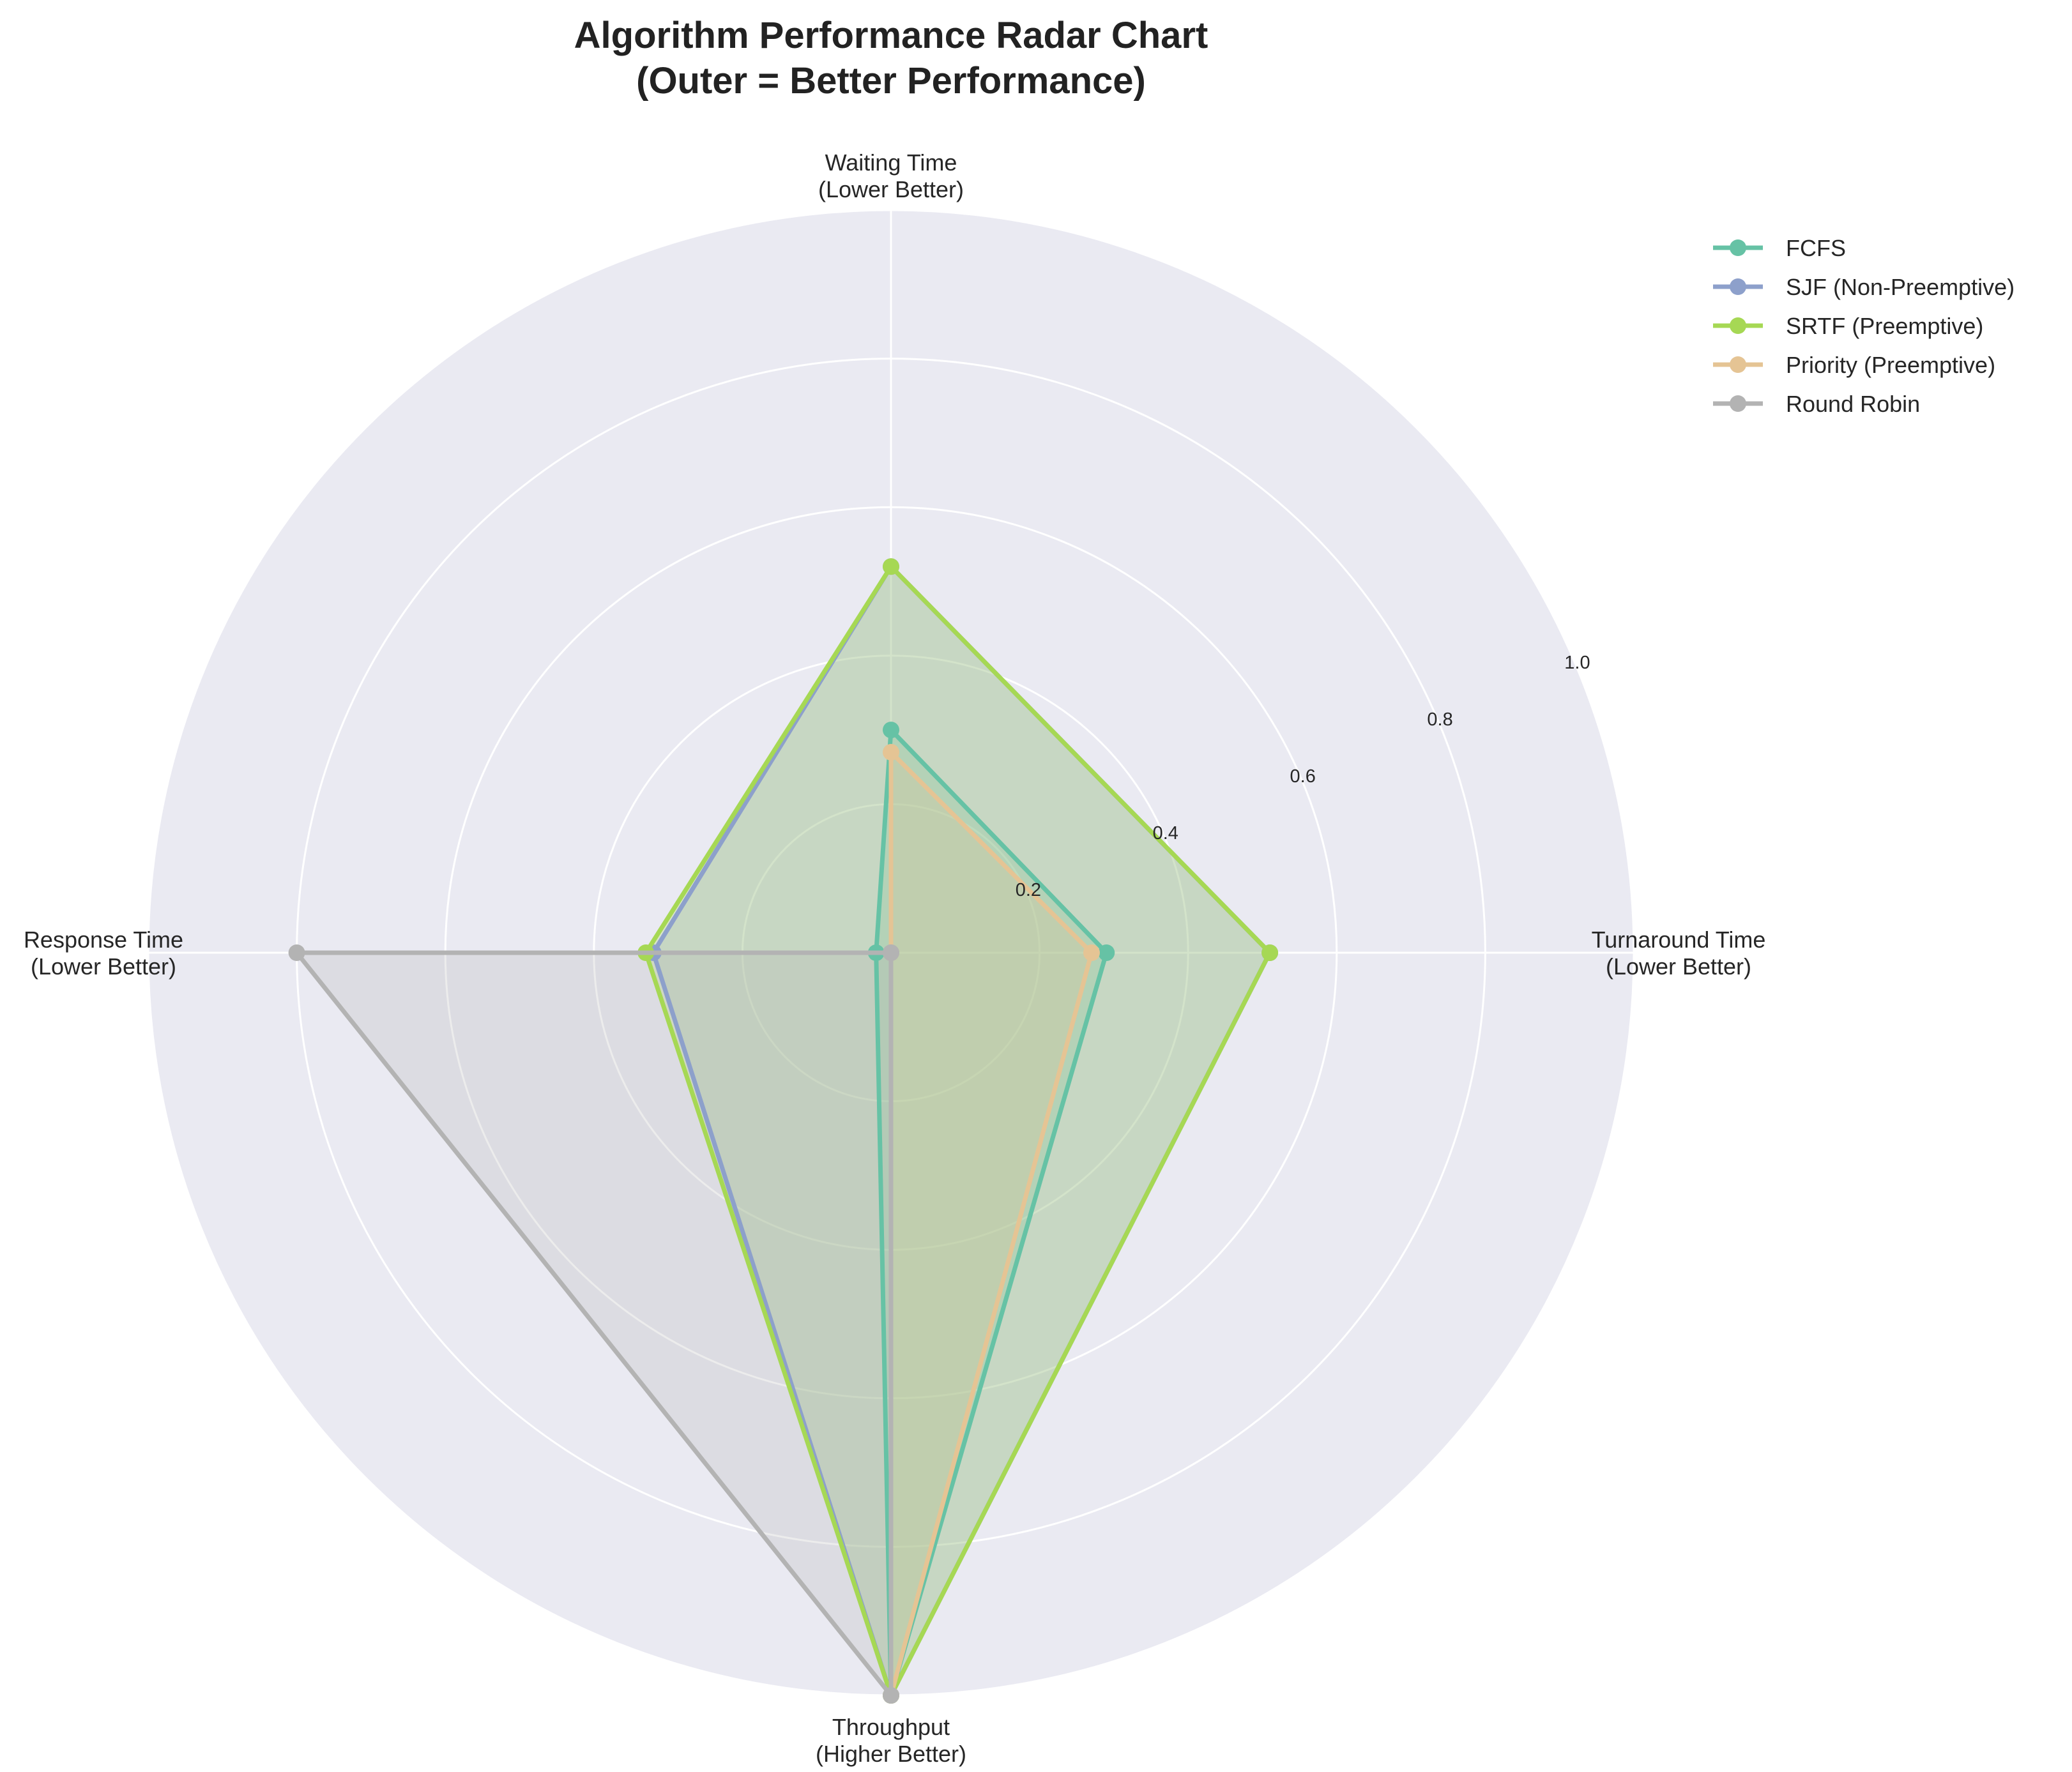  What do you see at coordinates (891, 1727) in the screenshot?
I see `axis-label-2-line1: Throughput` at bounding box center [891, 1727].